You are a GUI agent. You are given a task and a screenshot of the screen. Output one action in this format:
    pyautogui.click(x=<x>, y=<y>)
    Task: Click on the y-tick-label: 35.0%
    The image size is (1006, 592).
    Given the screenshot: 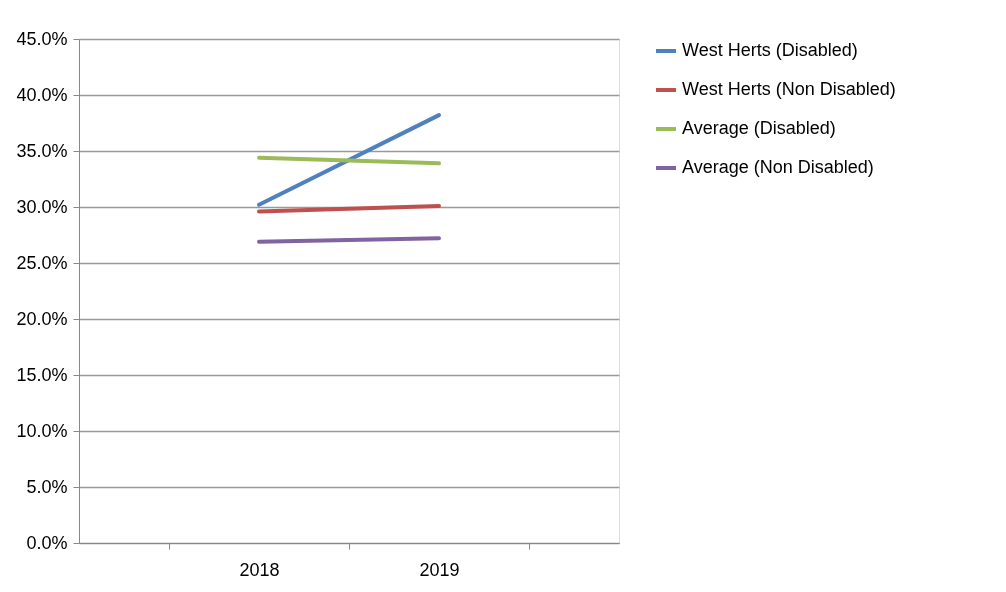 What is the action you would take?
    pyautogui.click(x=42, y=150)
    